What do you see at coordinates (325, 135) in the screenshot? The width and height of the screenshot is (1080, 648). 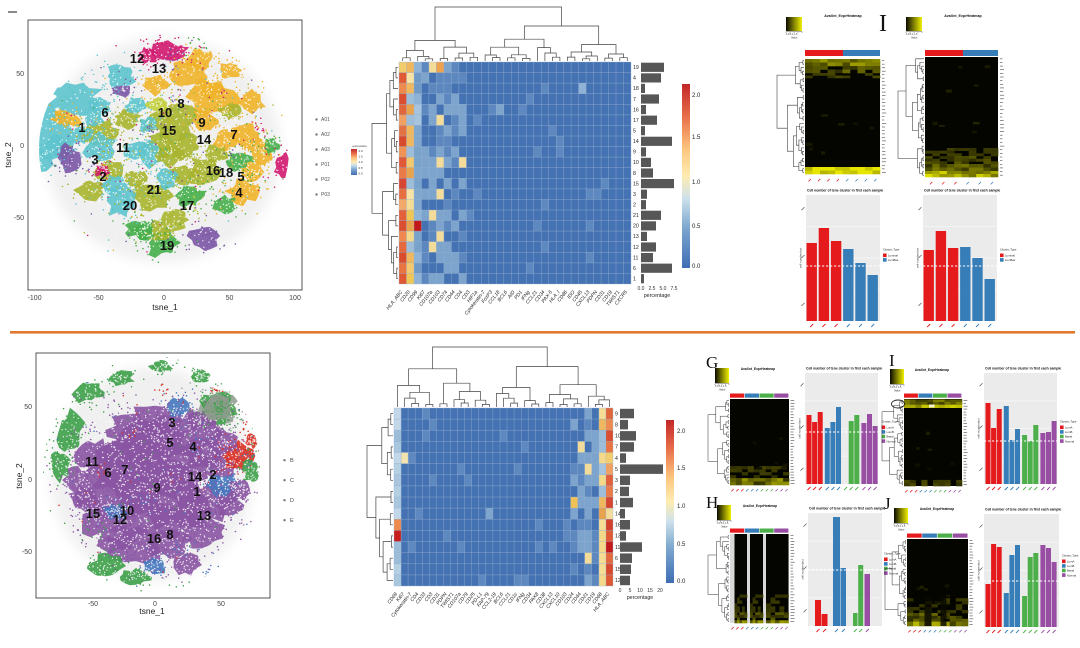 I see `svg-text: A02` at bounding box center [325, 135].